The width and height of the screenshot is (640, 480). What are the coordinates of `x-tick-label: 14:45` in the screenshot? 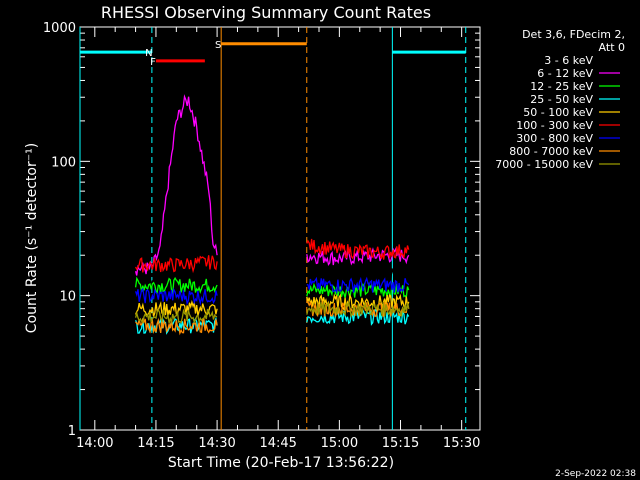 It's located at (277, 443).